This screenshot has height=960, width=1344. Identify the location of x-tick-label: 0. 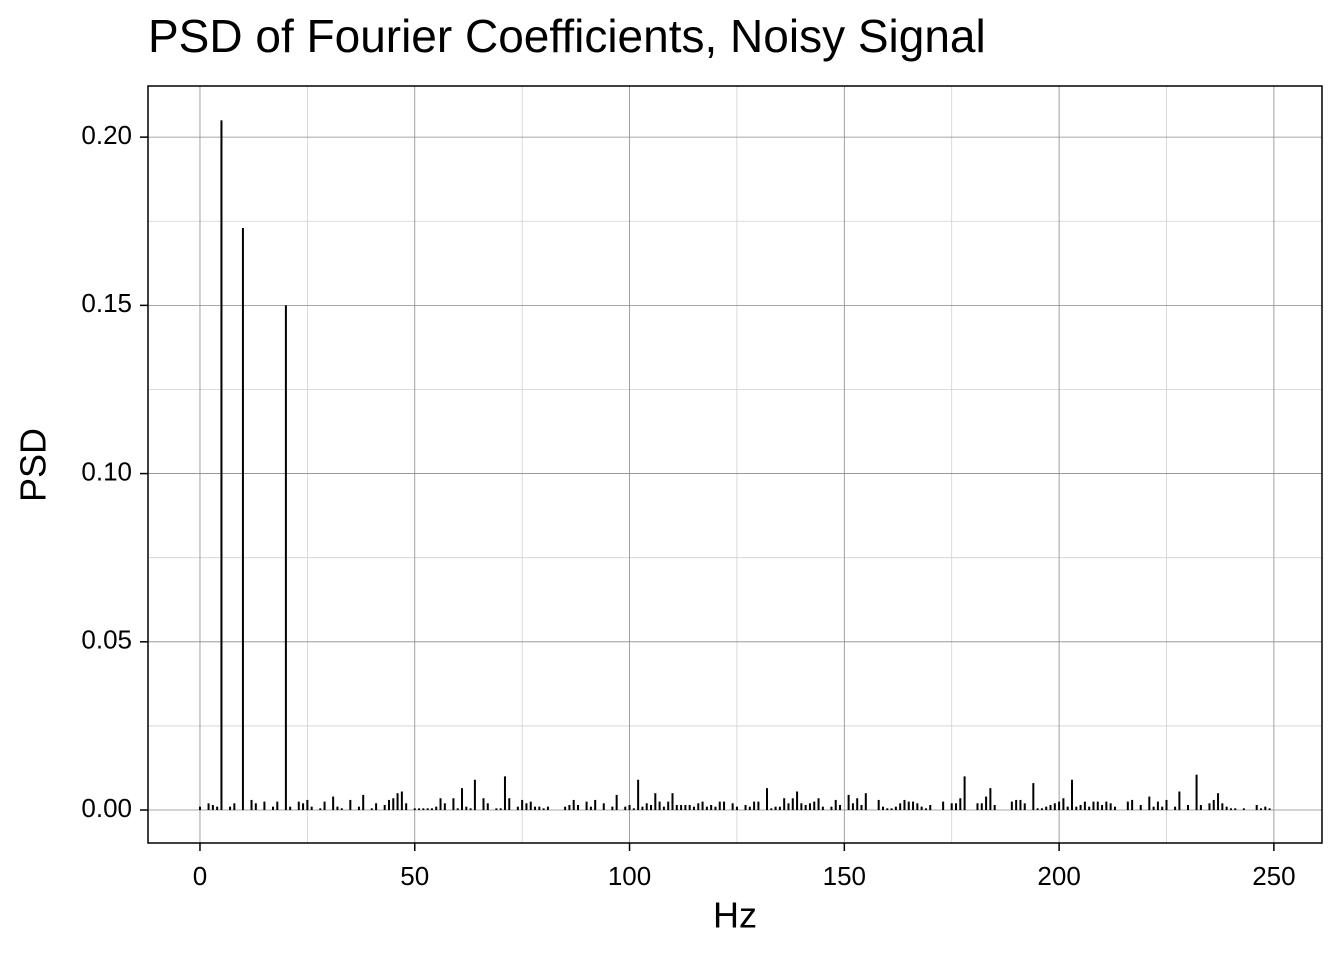
(200, 876).